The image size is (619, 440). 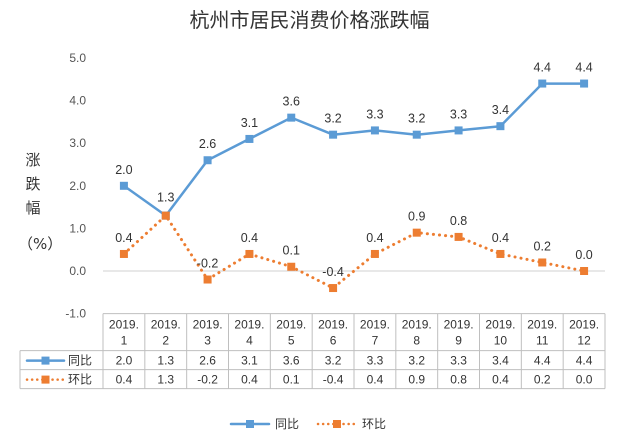 I want to click on data-label-同比: 2.6, so click(x=207, y=144).